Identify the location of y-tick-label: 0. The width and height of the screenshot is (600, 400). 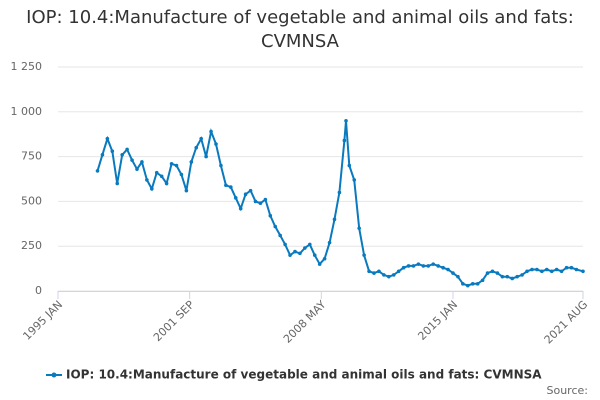
(38, 290).